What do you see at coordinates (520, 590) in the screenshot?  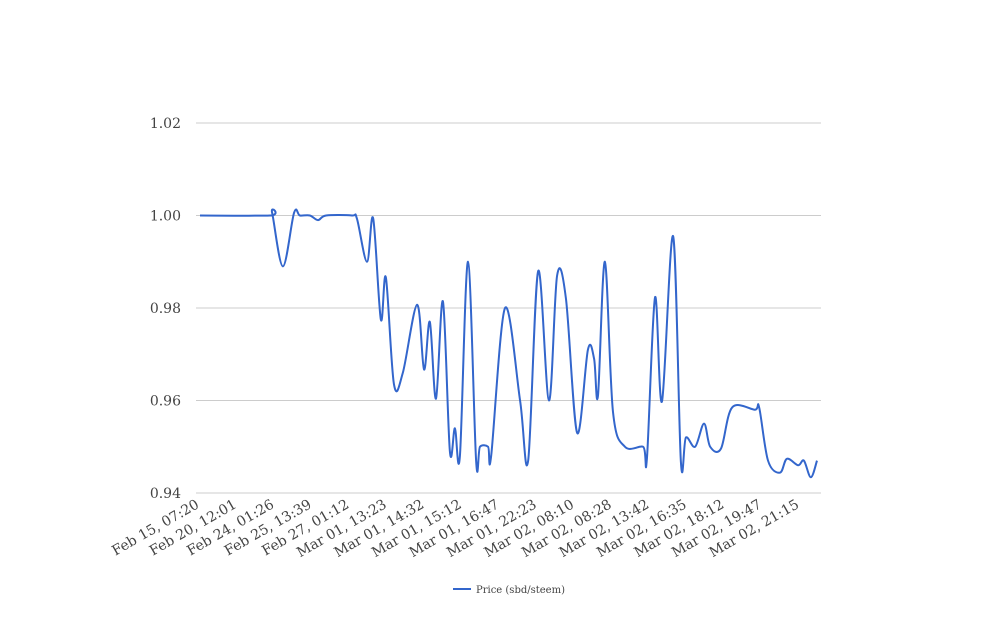 I see `legend-label: Price (sbd/steem)` at bounding box center [520, 590].